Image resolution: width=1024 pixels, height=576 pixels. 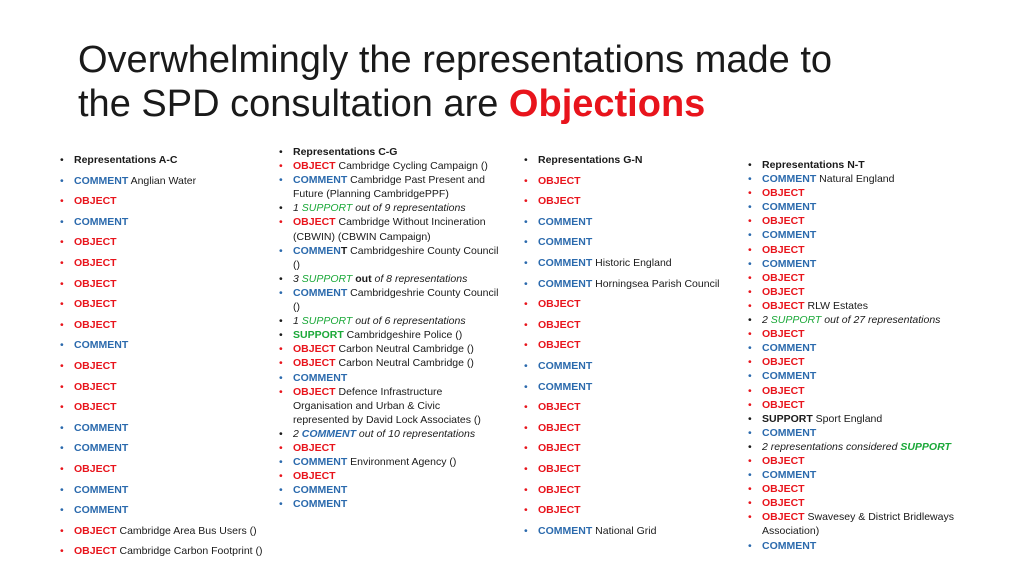 What do you see at coordinates (766, 320) in the screenshot?
I see `item-text-segment: 2` at bounding box center [766, 320].